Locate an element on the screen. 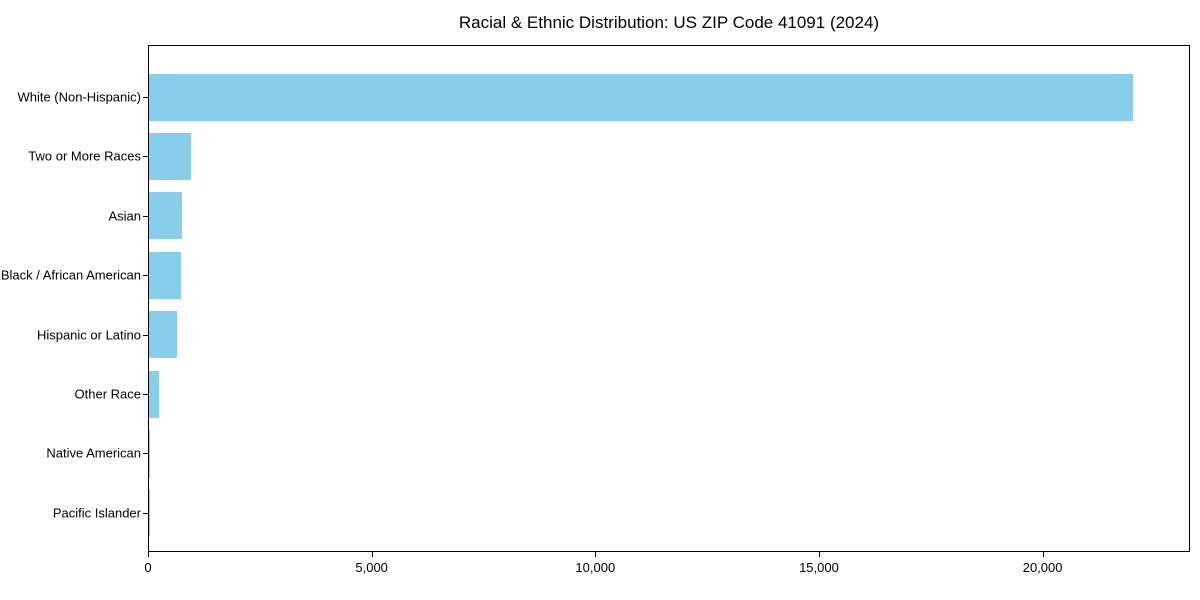 The height and width of the screenshot is (600, 1200). y-axis-category-label: Pacific Islander is located at coordinates (96, 513).